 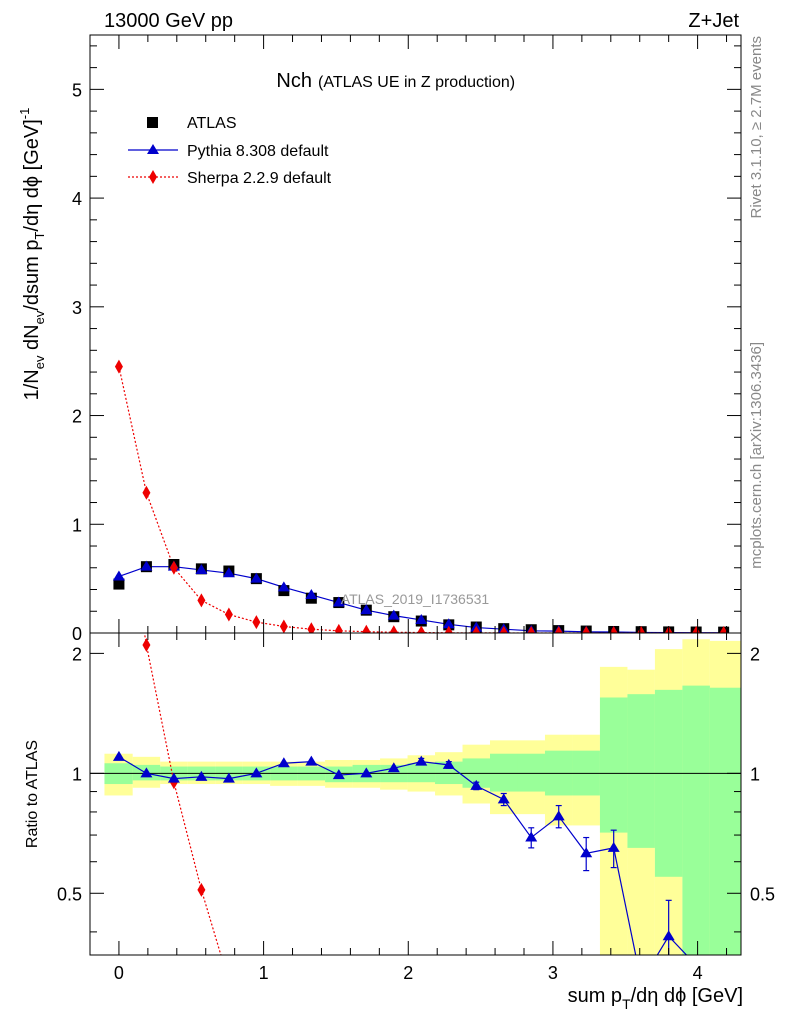 What do you see at coordinates (77, 90) in the screenshot?
I see `y-tick-label: 5` at bounding box center [77, 90].